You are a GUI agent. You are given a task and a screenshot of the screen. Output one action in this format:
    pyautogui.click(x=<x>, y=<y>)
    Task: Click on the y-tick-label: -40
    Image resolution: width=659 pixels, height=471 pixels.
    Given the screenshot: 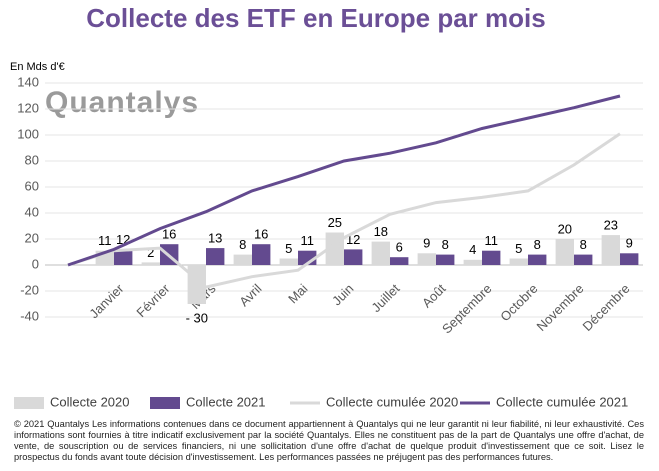 What is the action you would take?
    pyautogui.click(x=29, y=315)
    